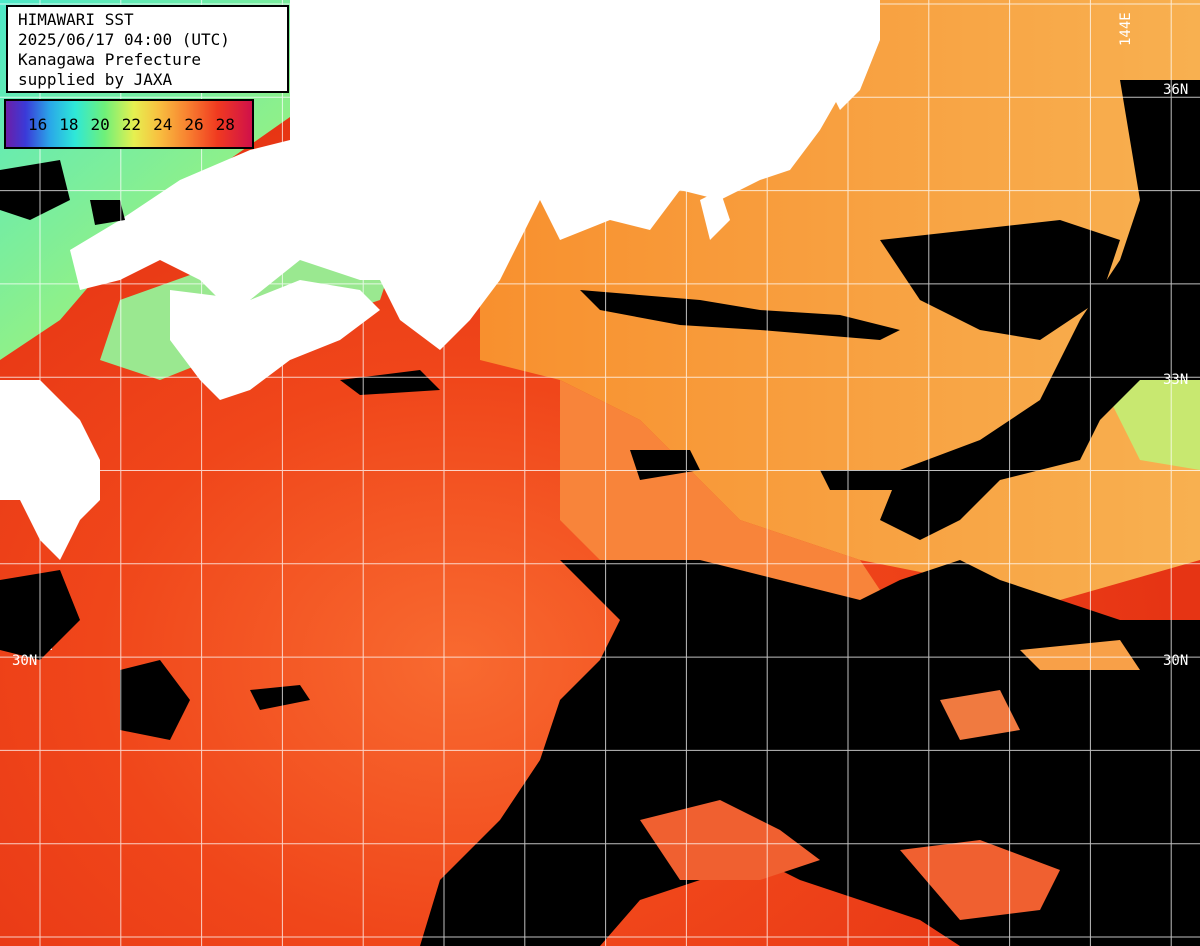 The image size is (1200, 946). Describe the element at coordinates (275, 340) in the screenshot. I see `land-shikoku` at that location.